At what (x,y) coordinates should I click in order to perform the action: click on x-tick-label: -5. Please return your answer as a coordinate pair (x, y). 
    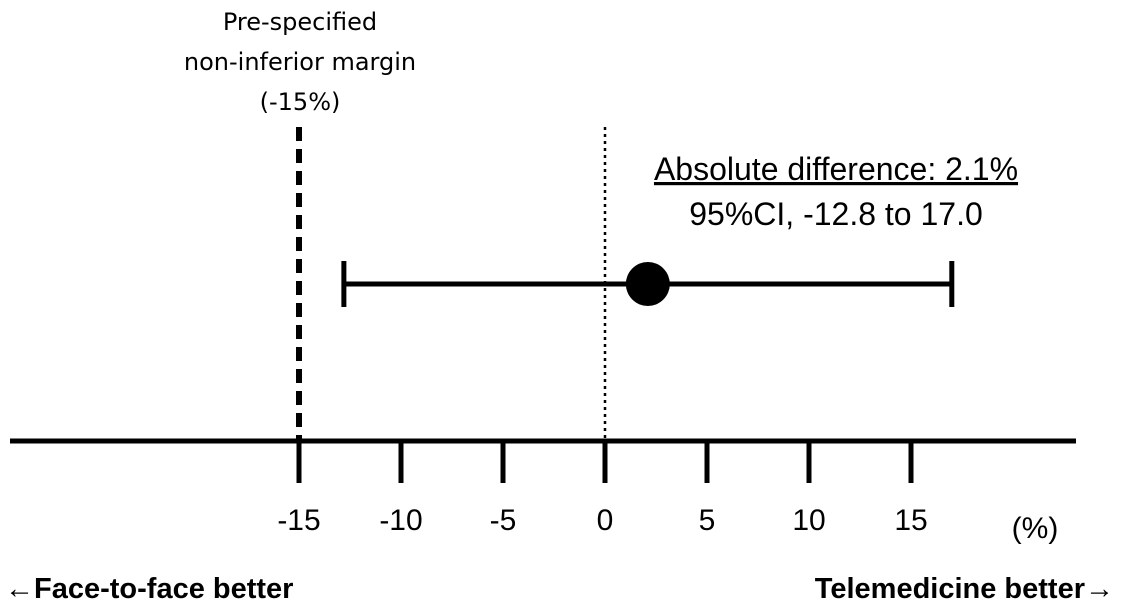
    Looking at the image, I should click on (503, 520).